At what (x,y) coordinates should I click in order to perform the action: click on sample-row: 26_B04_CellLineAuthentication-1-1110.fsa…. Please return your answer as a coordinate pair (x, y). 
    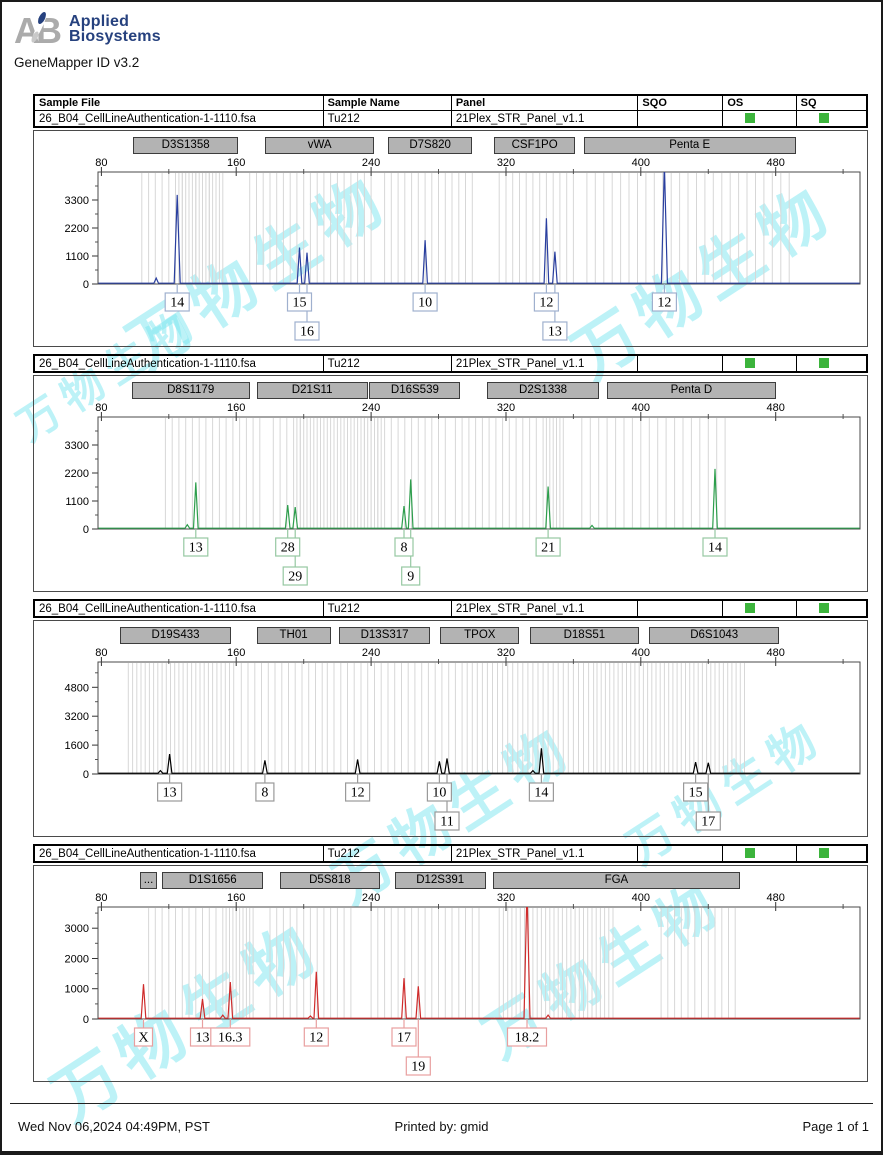
    Looking at the image, I should click on (450, 363).